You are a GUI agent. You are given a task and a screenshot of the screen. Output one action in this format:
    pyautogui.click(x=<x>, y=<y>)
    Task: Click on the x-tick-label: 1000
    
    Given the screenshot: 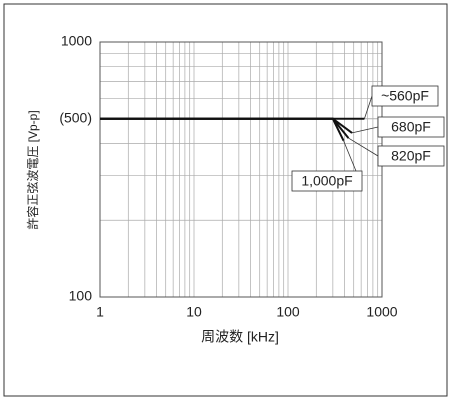 What is the action you would take?
    pyautogui.click(x=381, y=312)
    